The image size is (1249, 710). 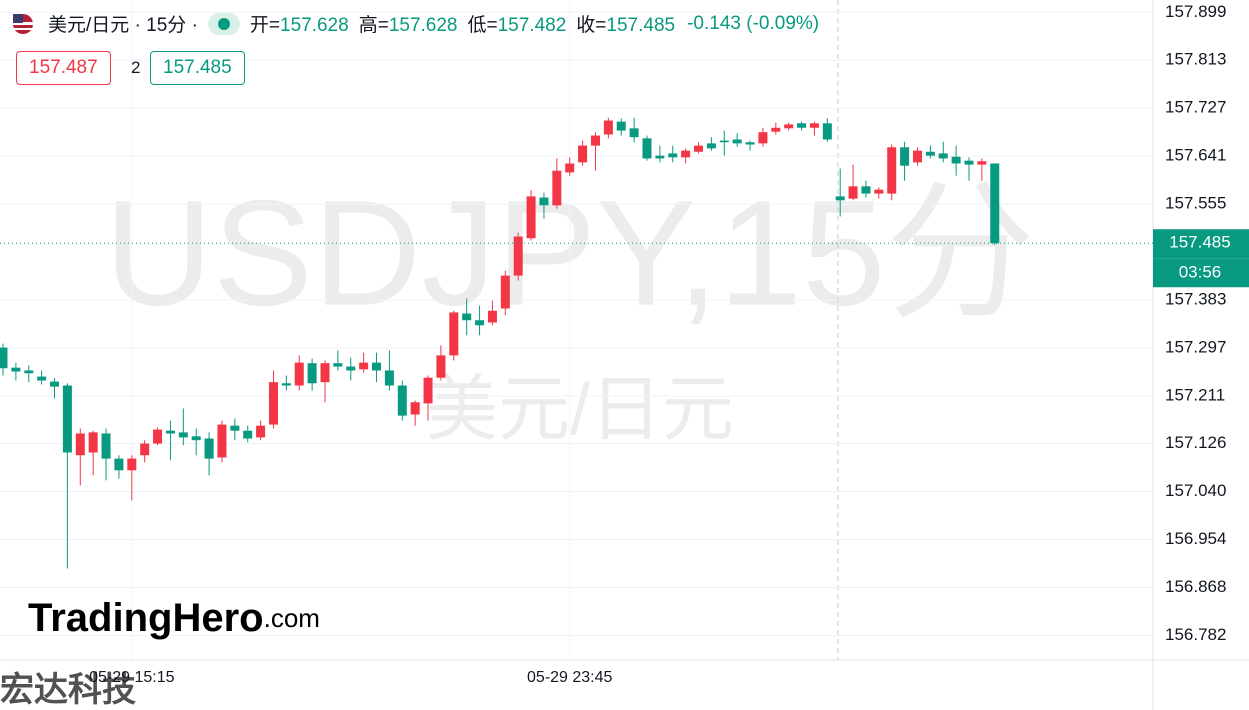 I want to click on ohlc-item: 收=157.485, so click(x=625, y=23).